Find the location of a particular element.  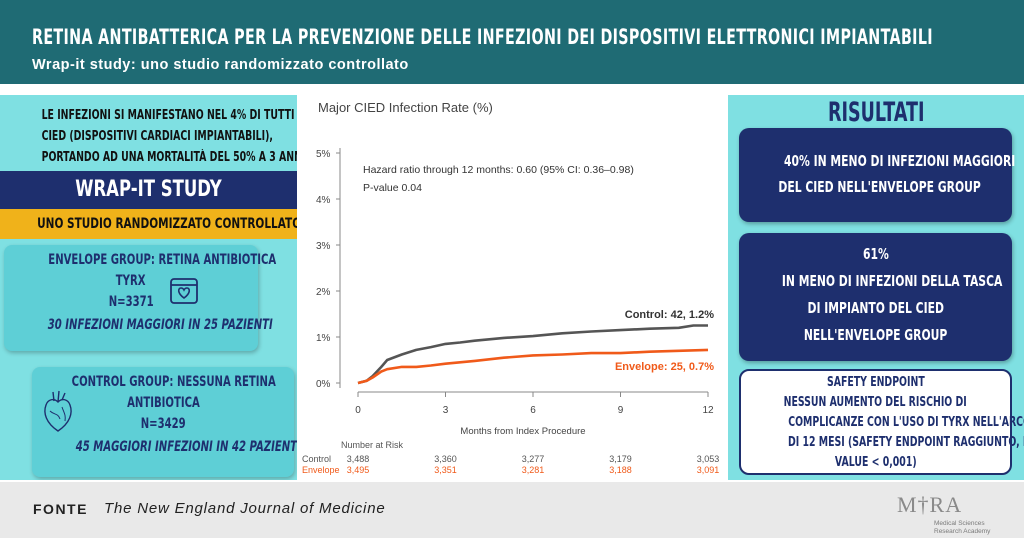

risk-value-envelope: 3,091 is located at coordinates (708, 470).